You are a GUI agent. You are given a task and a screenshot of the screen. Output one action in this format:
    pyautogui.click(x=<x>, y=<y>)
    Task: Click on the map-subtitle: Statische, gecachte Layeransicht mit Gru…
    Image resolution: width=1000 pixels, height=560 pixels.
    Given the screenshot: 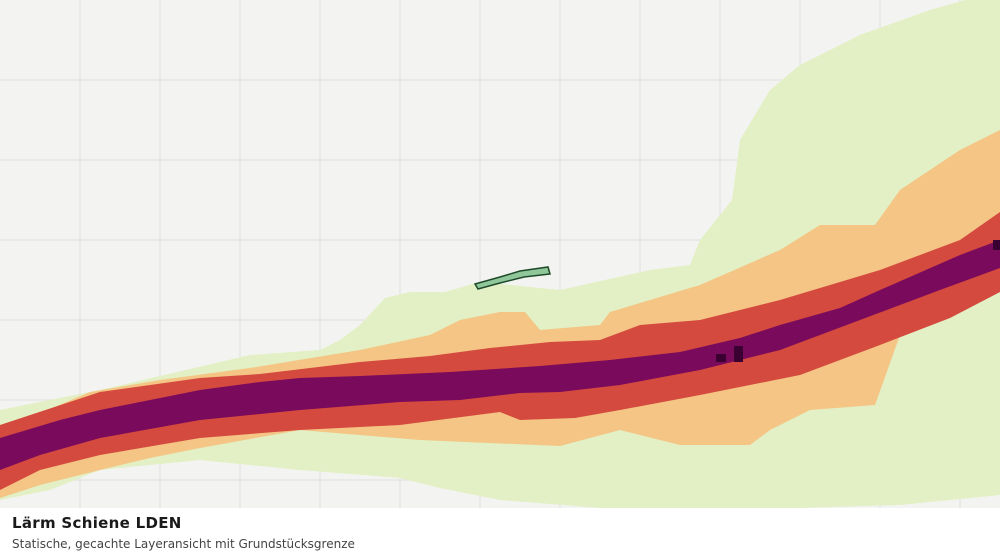 What is the action you would take?
    pyautogui.click(x=183, y=544)
    